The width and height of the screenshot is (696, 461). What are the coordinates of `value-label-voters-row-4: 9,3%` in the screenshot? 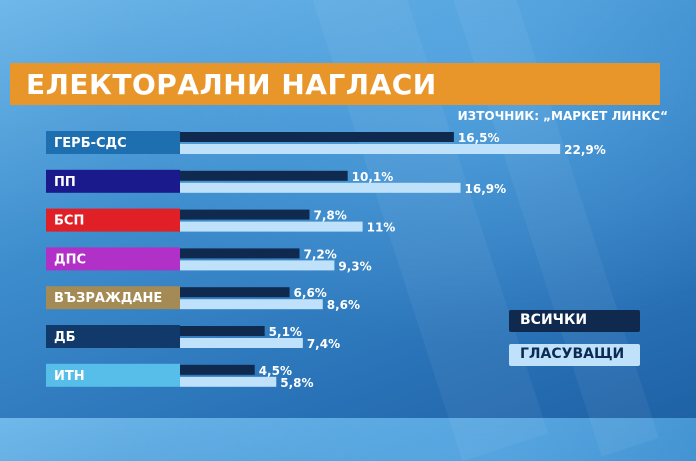 It's located at (354, 266).